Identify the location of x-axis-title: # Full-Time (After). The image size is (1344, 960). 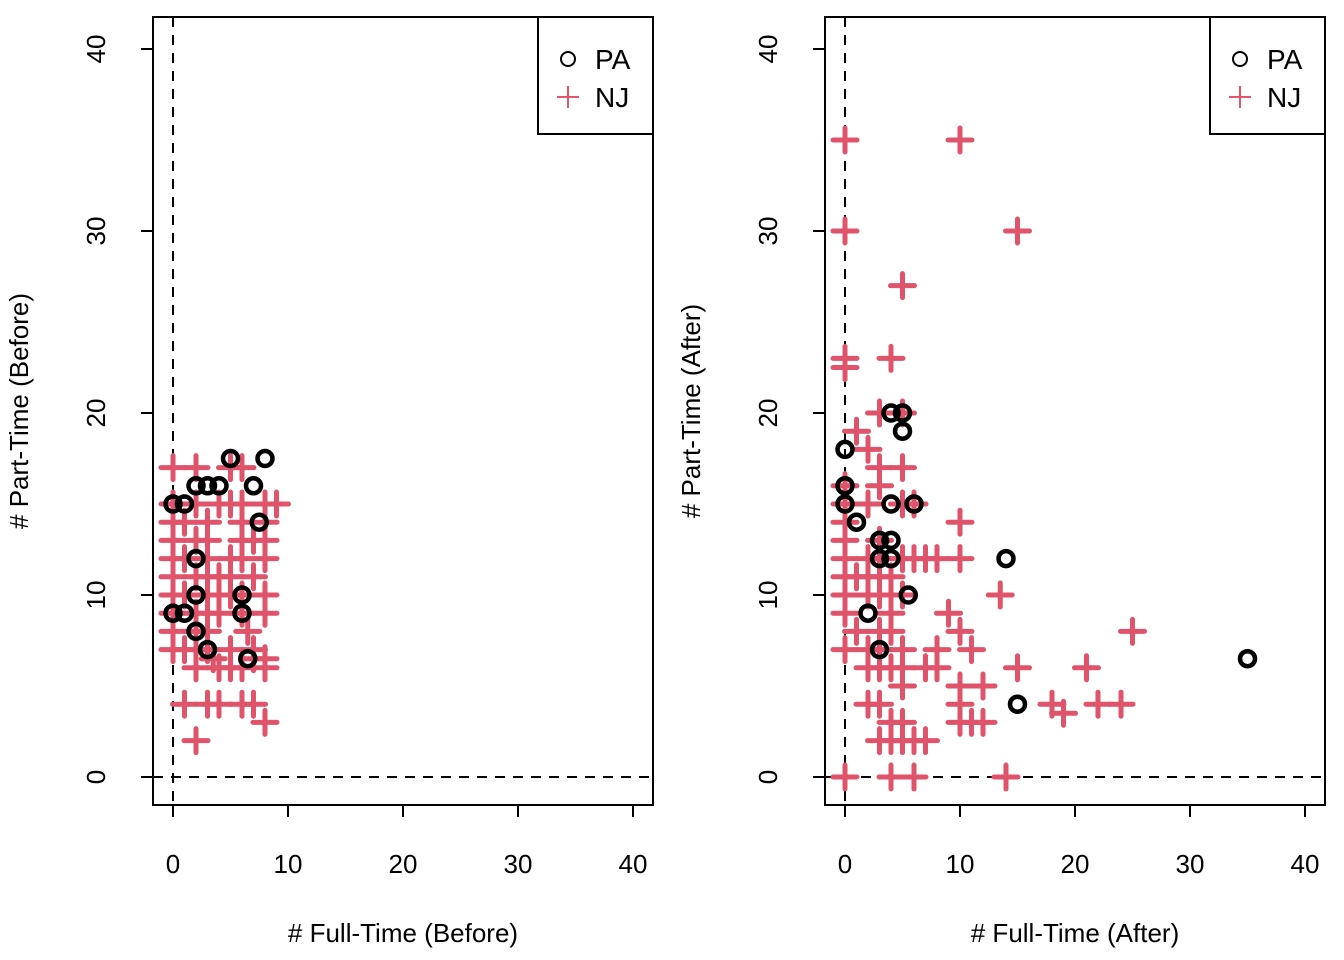
(1075, 933).